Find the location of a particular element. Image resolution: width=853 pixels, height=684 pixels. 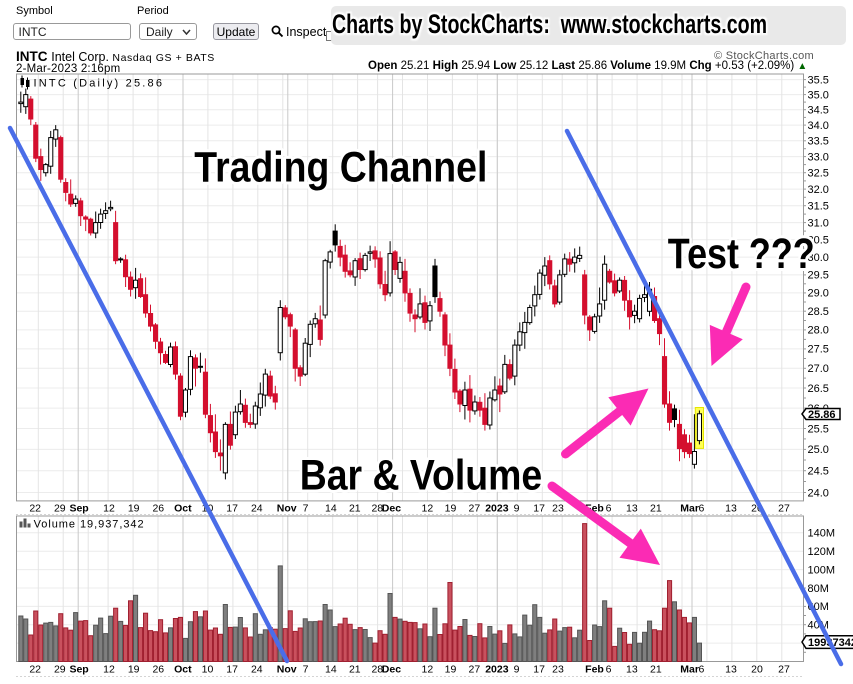

svg-text: 31.5 is located at coordinates (818, 207).